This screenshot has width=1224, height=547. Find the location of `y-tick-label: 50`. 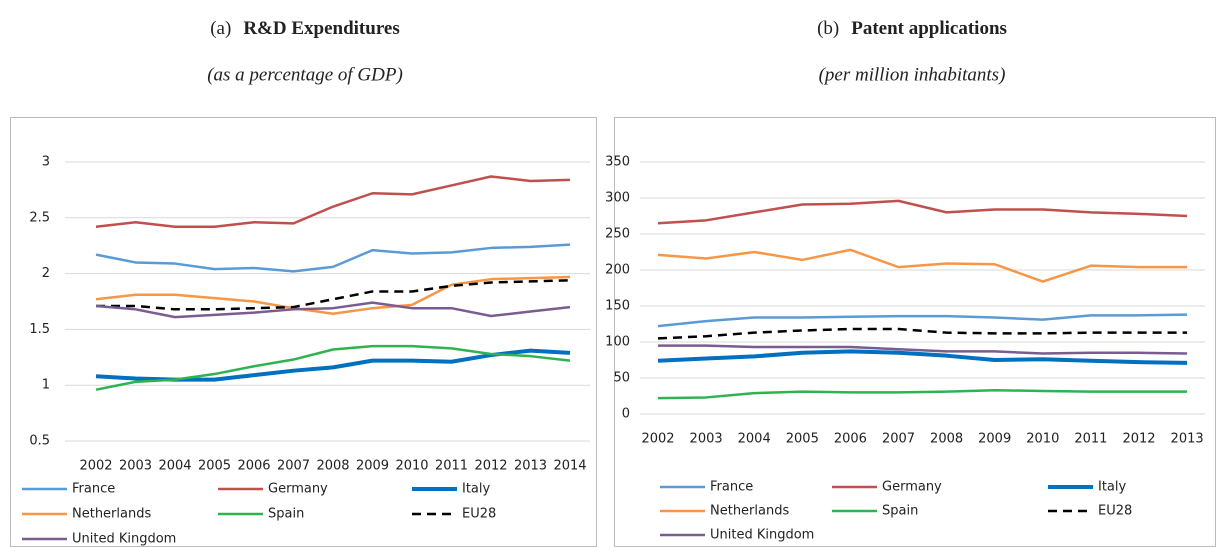

y-tick-label: 50 is located at coordinates (621, 378).